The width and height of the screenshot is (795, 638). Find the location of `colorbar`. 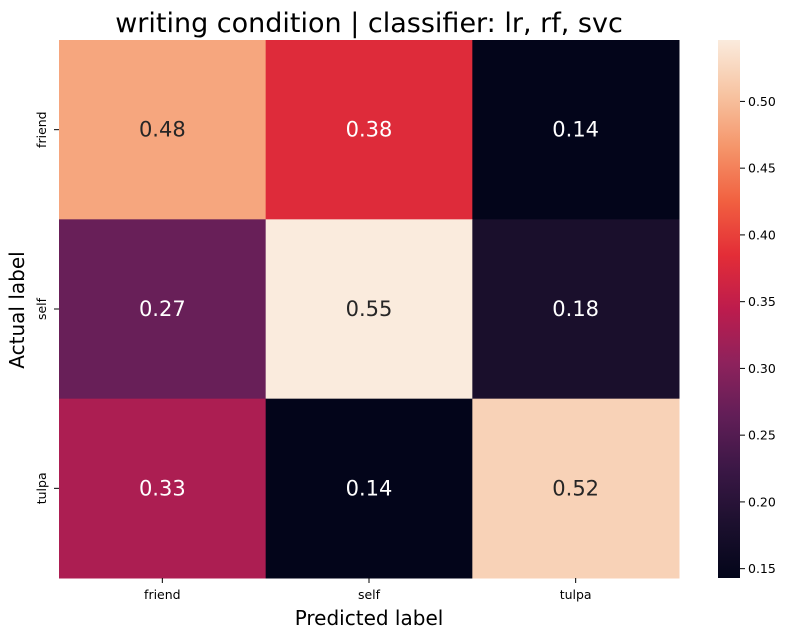

colorbar is located at coordinates (729, 309).